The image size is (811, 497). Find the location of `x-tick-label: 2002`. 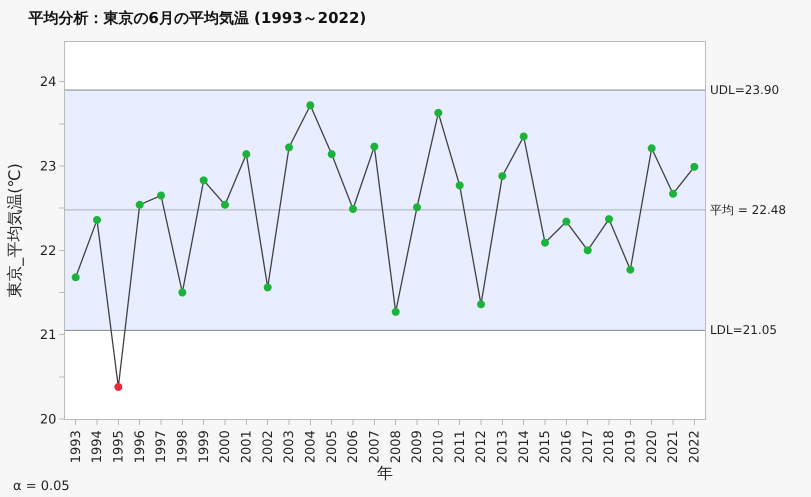

x-tick-label: 2002 is located at coordinates (268, 447).